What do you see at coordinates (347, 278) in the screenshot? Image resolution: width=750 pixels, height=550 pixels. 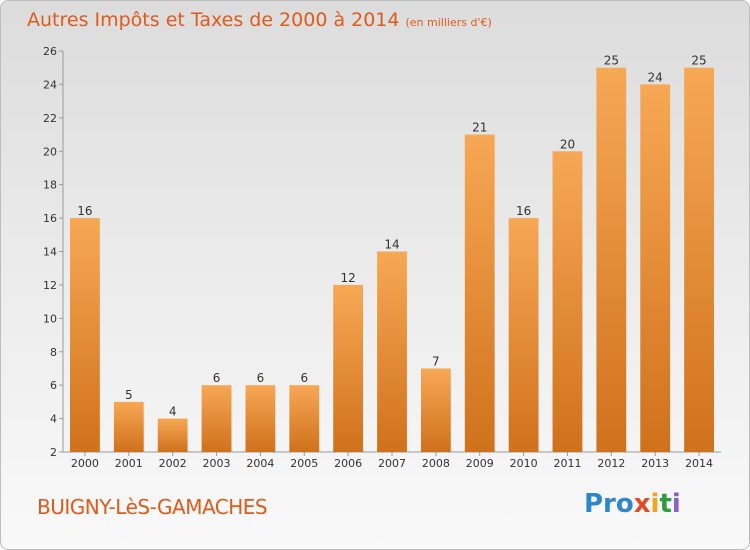 I see `value-label-2006: 12` at bounding box center [347, 278].